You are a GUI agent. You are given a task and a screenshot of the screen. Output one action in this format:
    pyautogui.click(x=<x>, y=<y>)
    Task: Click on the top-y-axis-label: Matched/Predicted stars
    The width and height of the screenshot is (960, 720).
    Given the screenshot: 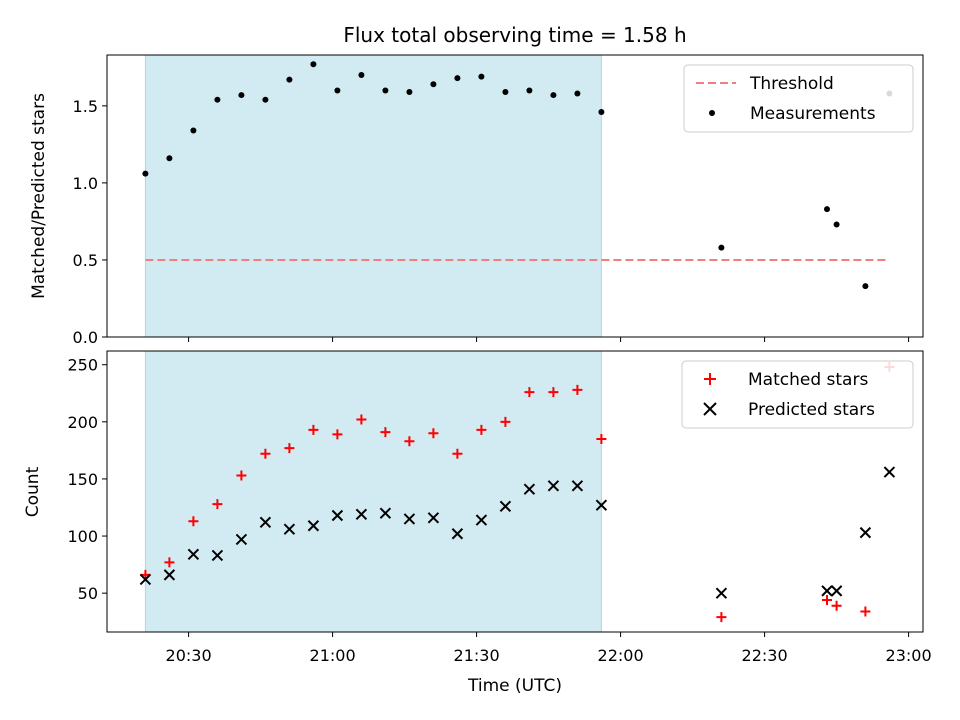 What is the action you would take?
    pyautogui.click(x=39, y=196)
    